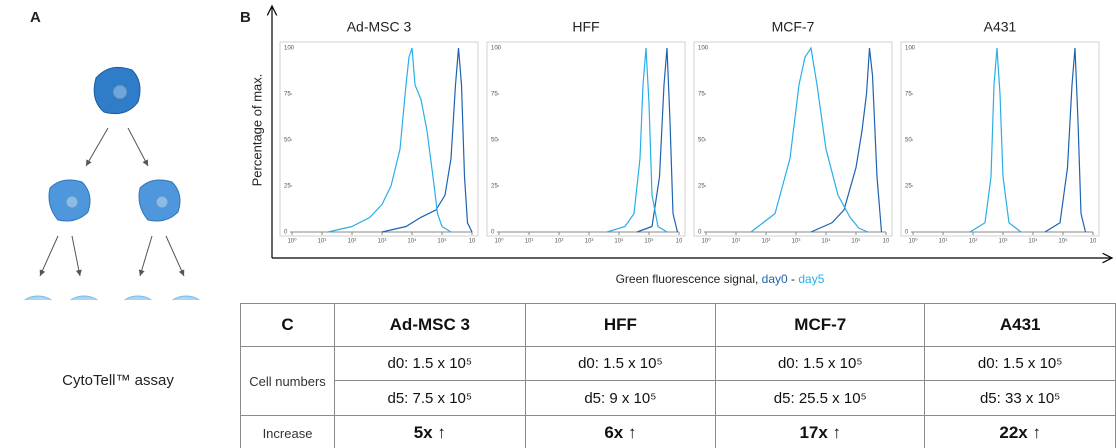  What do you see at coordinates (620, 325) in the screenshot?
I see `header-cell: HFF` at bounding box center [620, 325].